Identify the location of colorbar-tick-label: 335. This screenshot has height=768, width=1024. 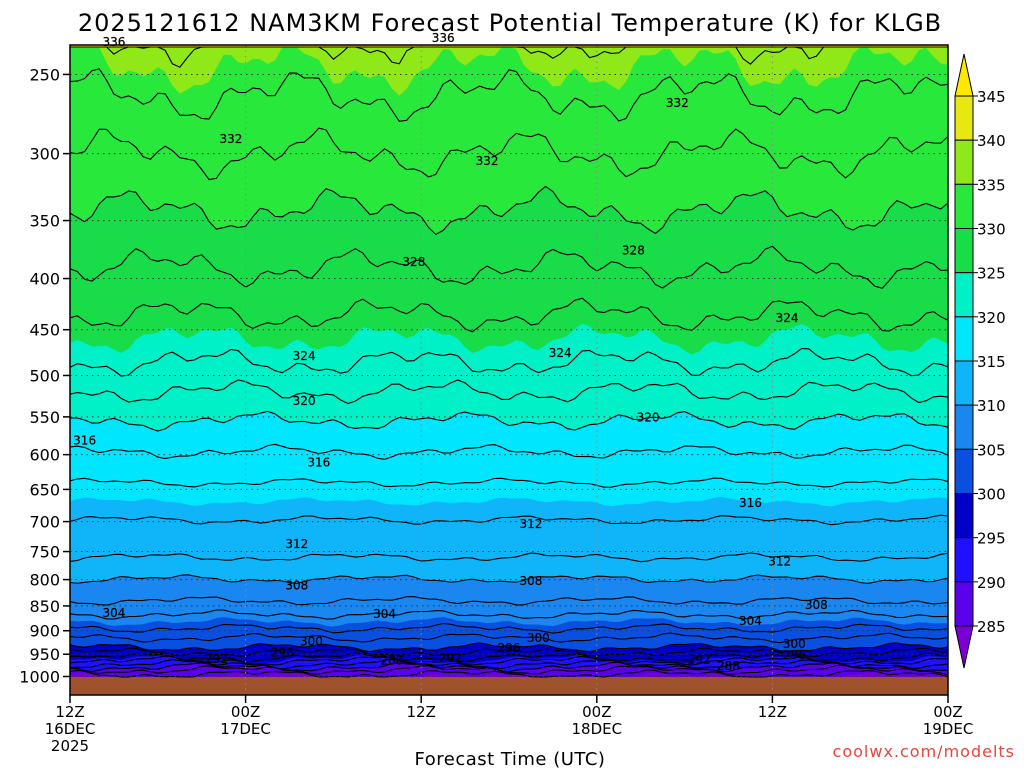
(991, 185).